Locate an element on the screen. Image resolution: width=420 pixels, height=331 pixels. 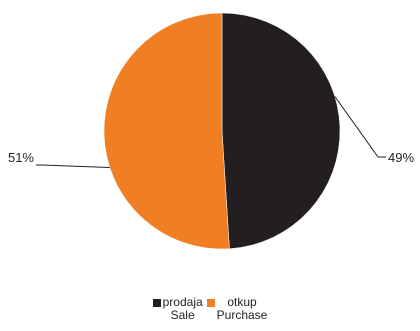
data-label-otkup: 51% is located at coordinates (21, 157).